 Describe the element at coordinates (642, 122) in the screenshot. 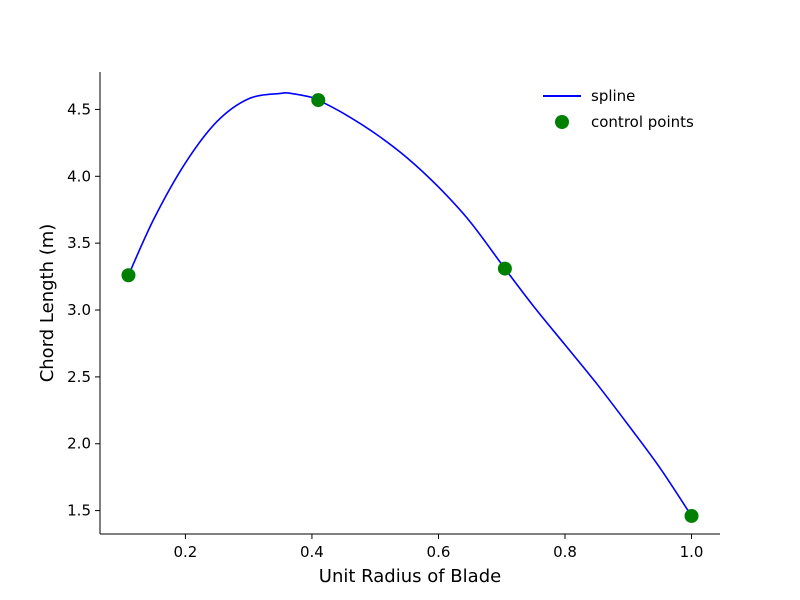

I see `legend-control-points-label: control points` at that location.